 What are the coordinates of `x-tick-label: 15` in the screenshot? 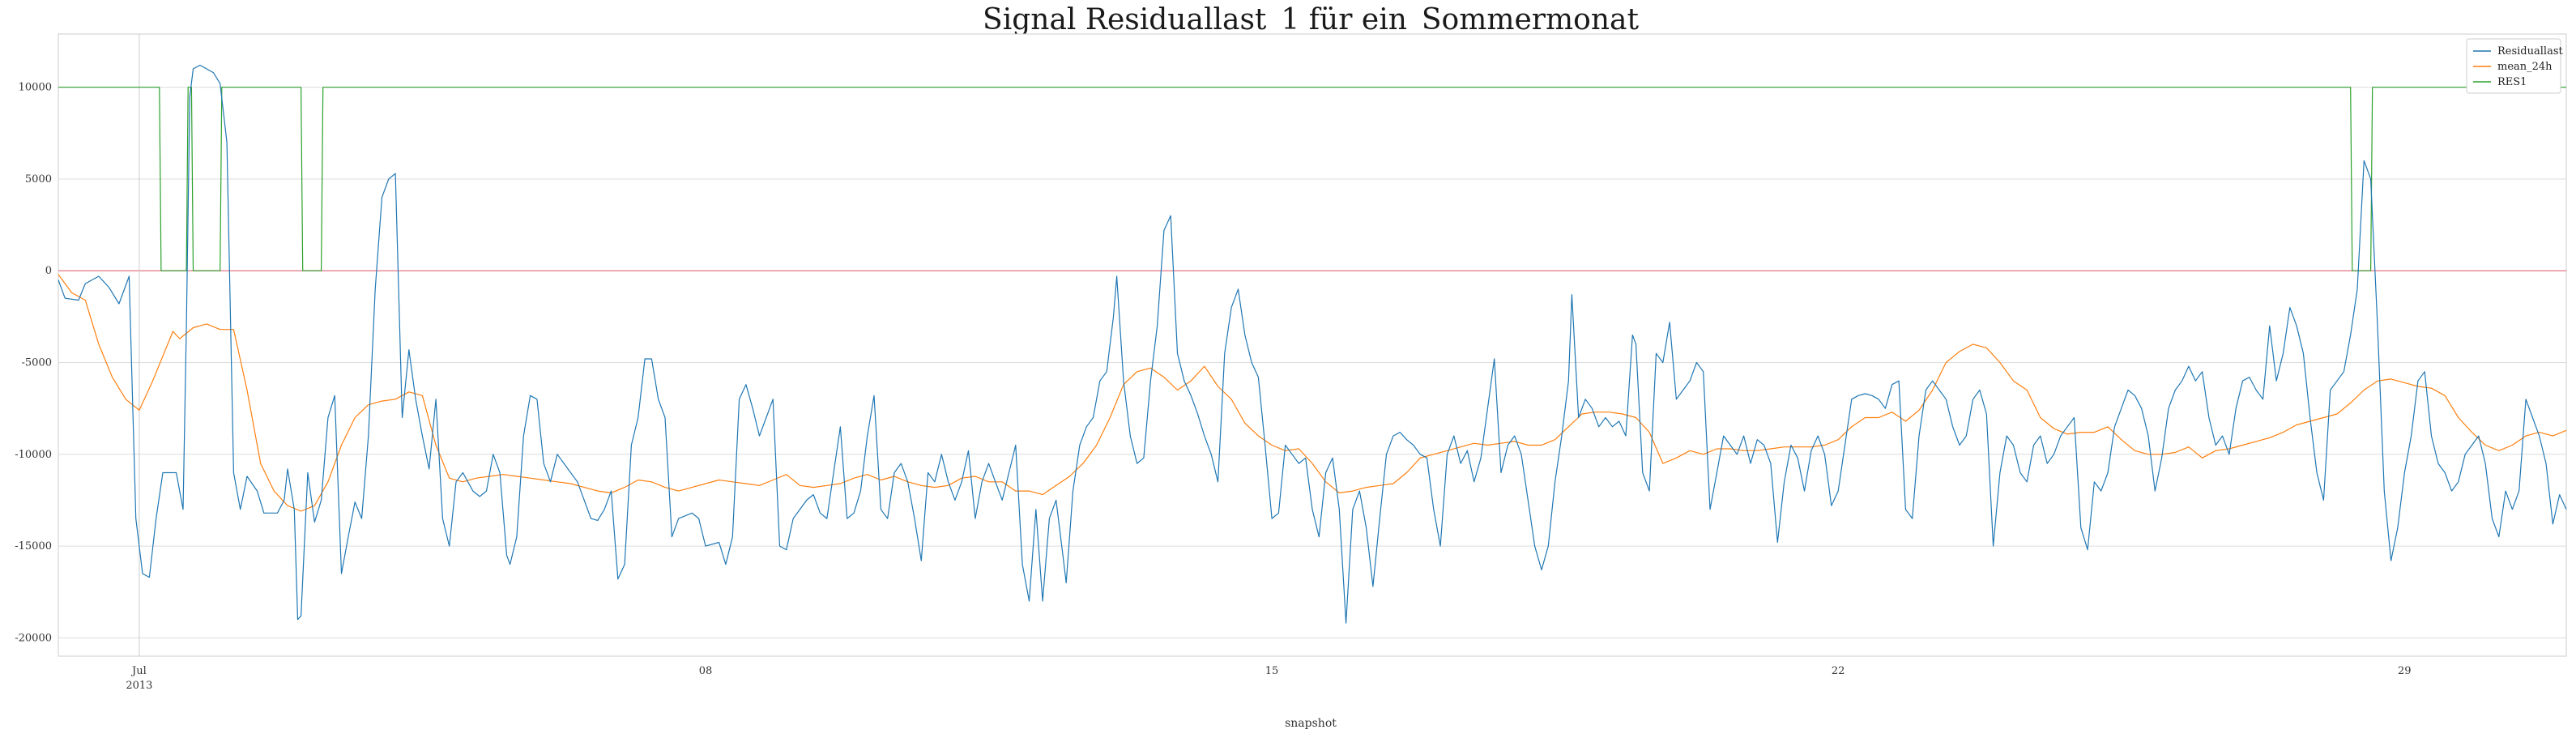 It's located at (1272, 671).